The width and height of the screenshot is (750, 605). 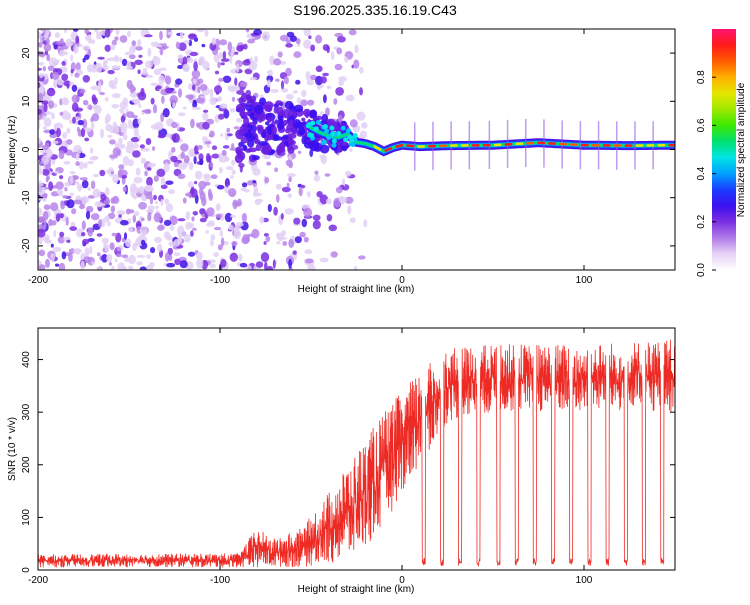 What do you see at coordinates (584, 580) in the screenshot?
I see `snr-xtick-label: 100` at bounding box center [584, 580].